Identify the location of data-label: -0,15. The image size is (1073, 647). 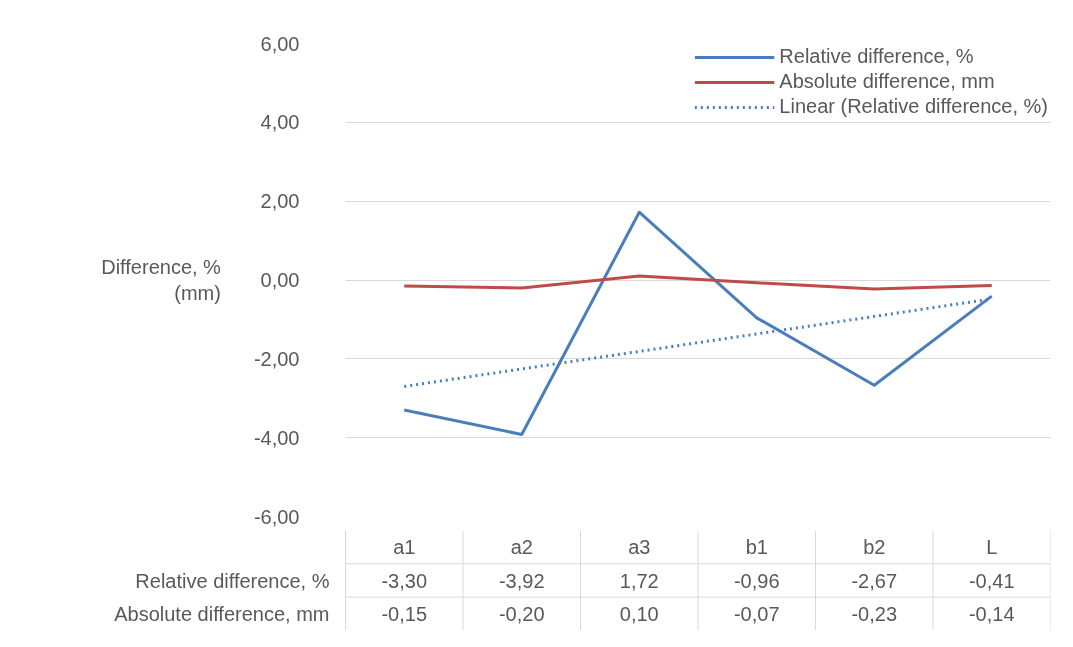
(404, 613).